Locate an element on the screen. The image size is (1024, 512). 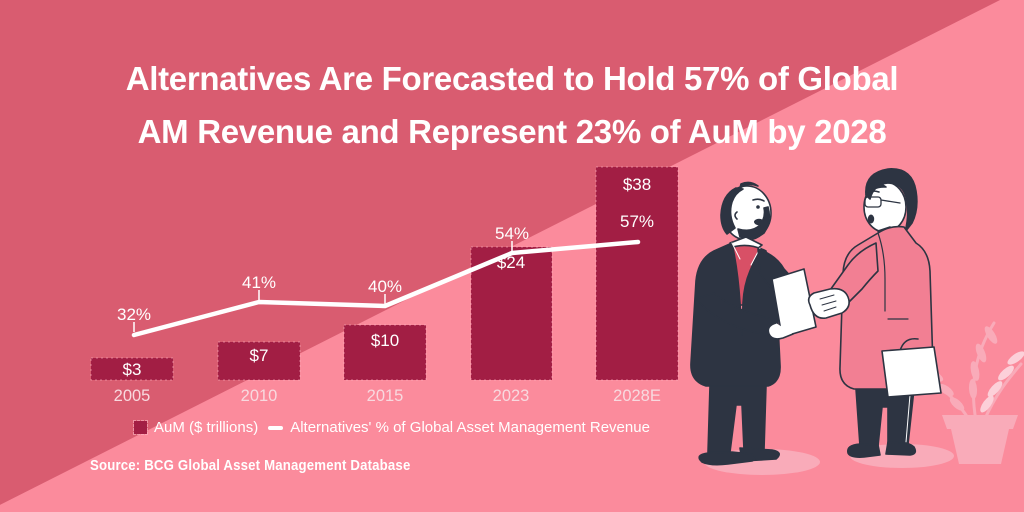
pct-label-2015: 40% is located at coordinates (385, 286).